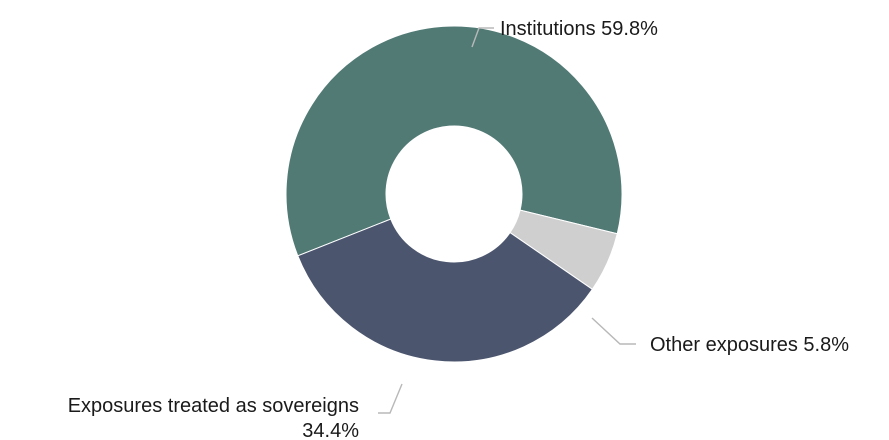 The width and height of the screenshot is (889, 440). I want to click on leader-line-other-exposures, so click(613, 331).